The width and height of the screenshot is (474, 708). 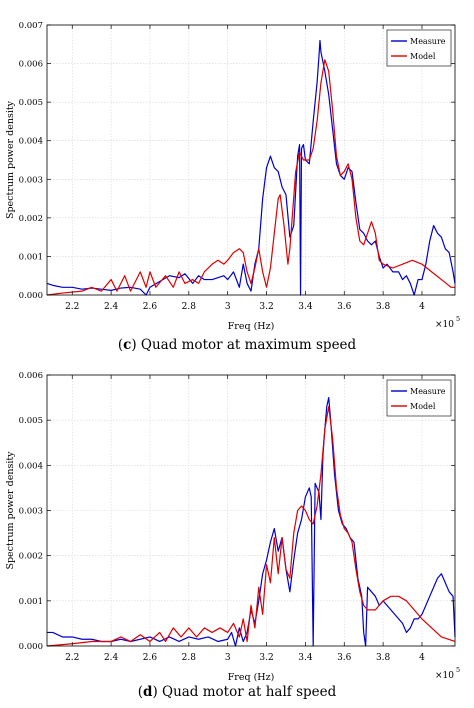 I want to click on caption-text: Quad motor at half speed, so click(x=249, y=692).